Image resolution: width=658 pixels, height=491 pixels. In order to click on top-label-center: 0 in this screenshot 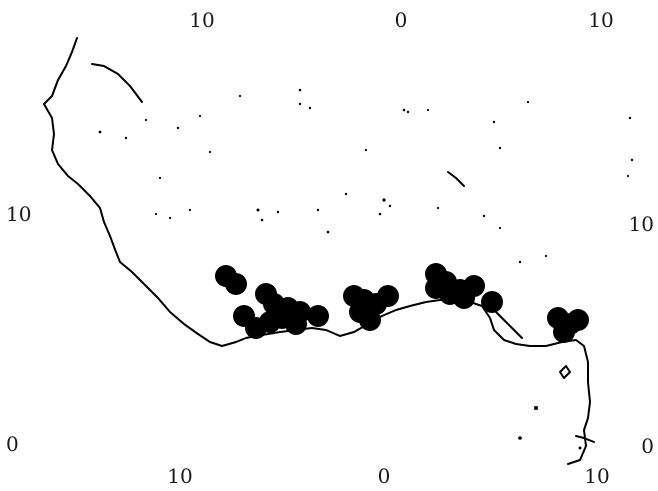, I will do `click(401, 20)`.